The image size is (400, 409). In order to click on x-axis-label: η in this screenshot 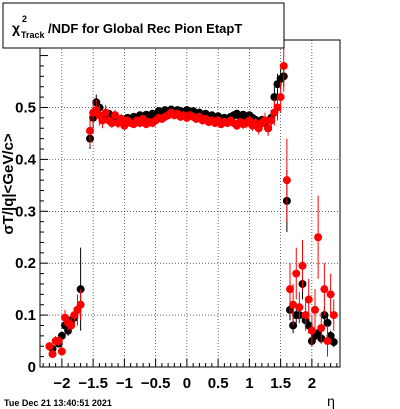, I will do `click(331, 401)`.